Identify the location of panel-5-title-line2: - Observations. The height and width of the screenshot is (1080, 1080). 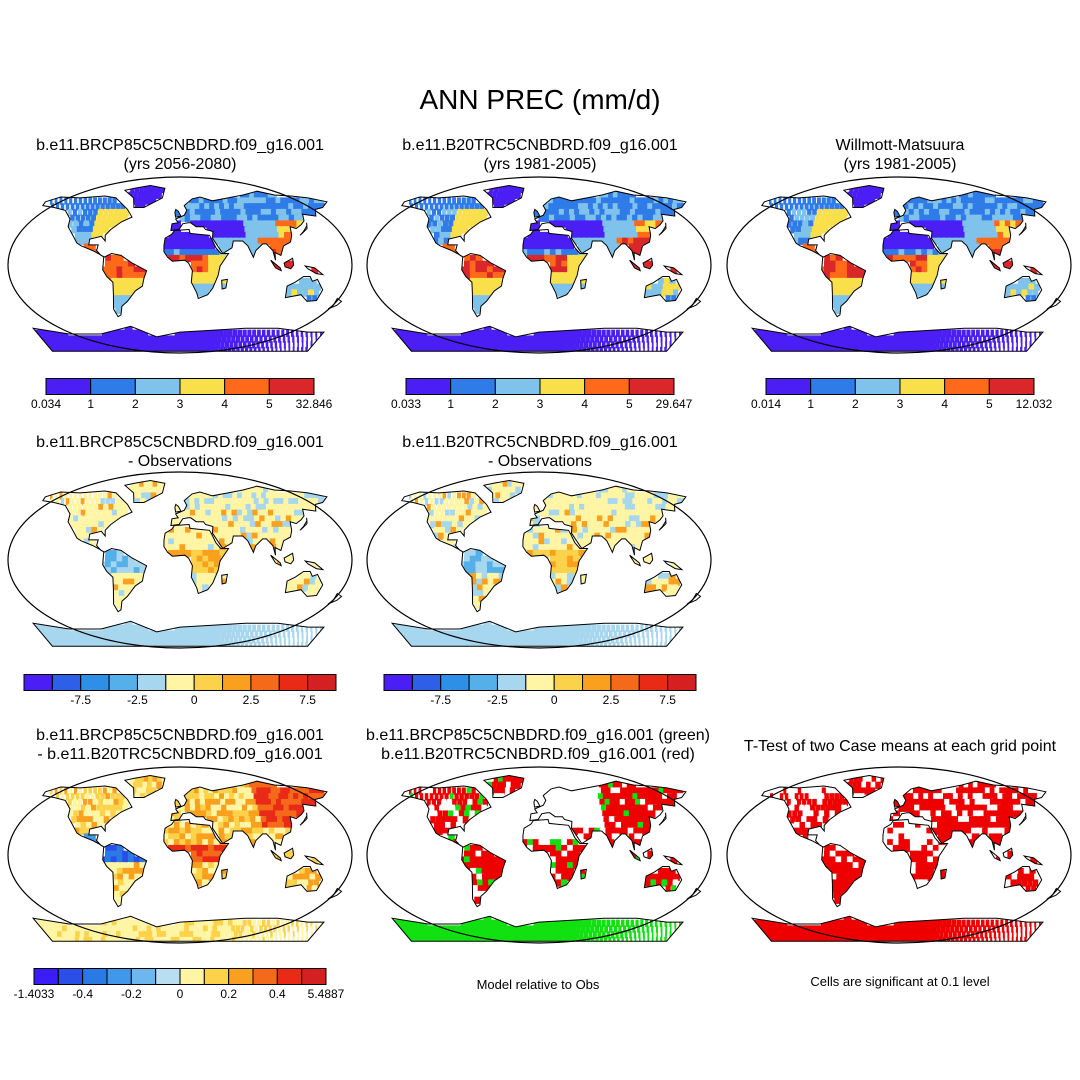
(540, 461).